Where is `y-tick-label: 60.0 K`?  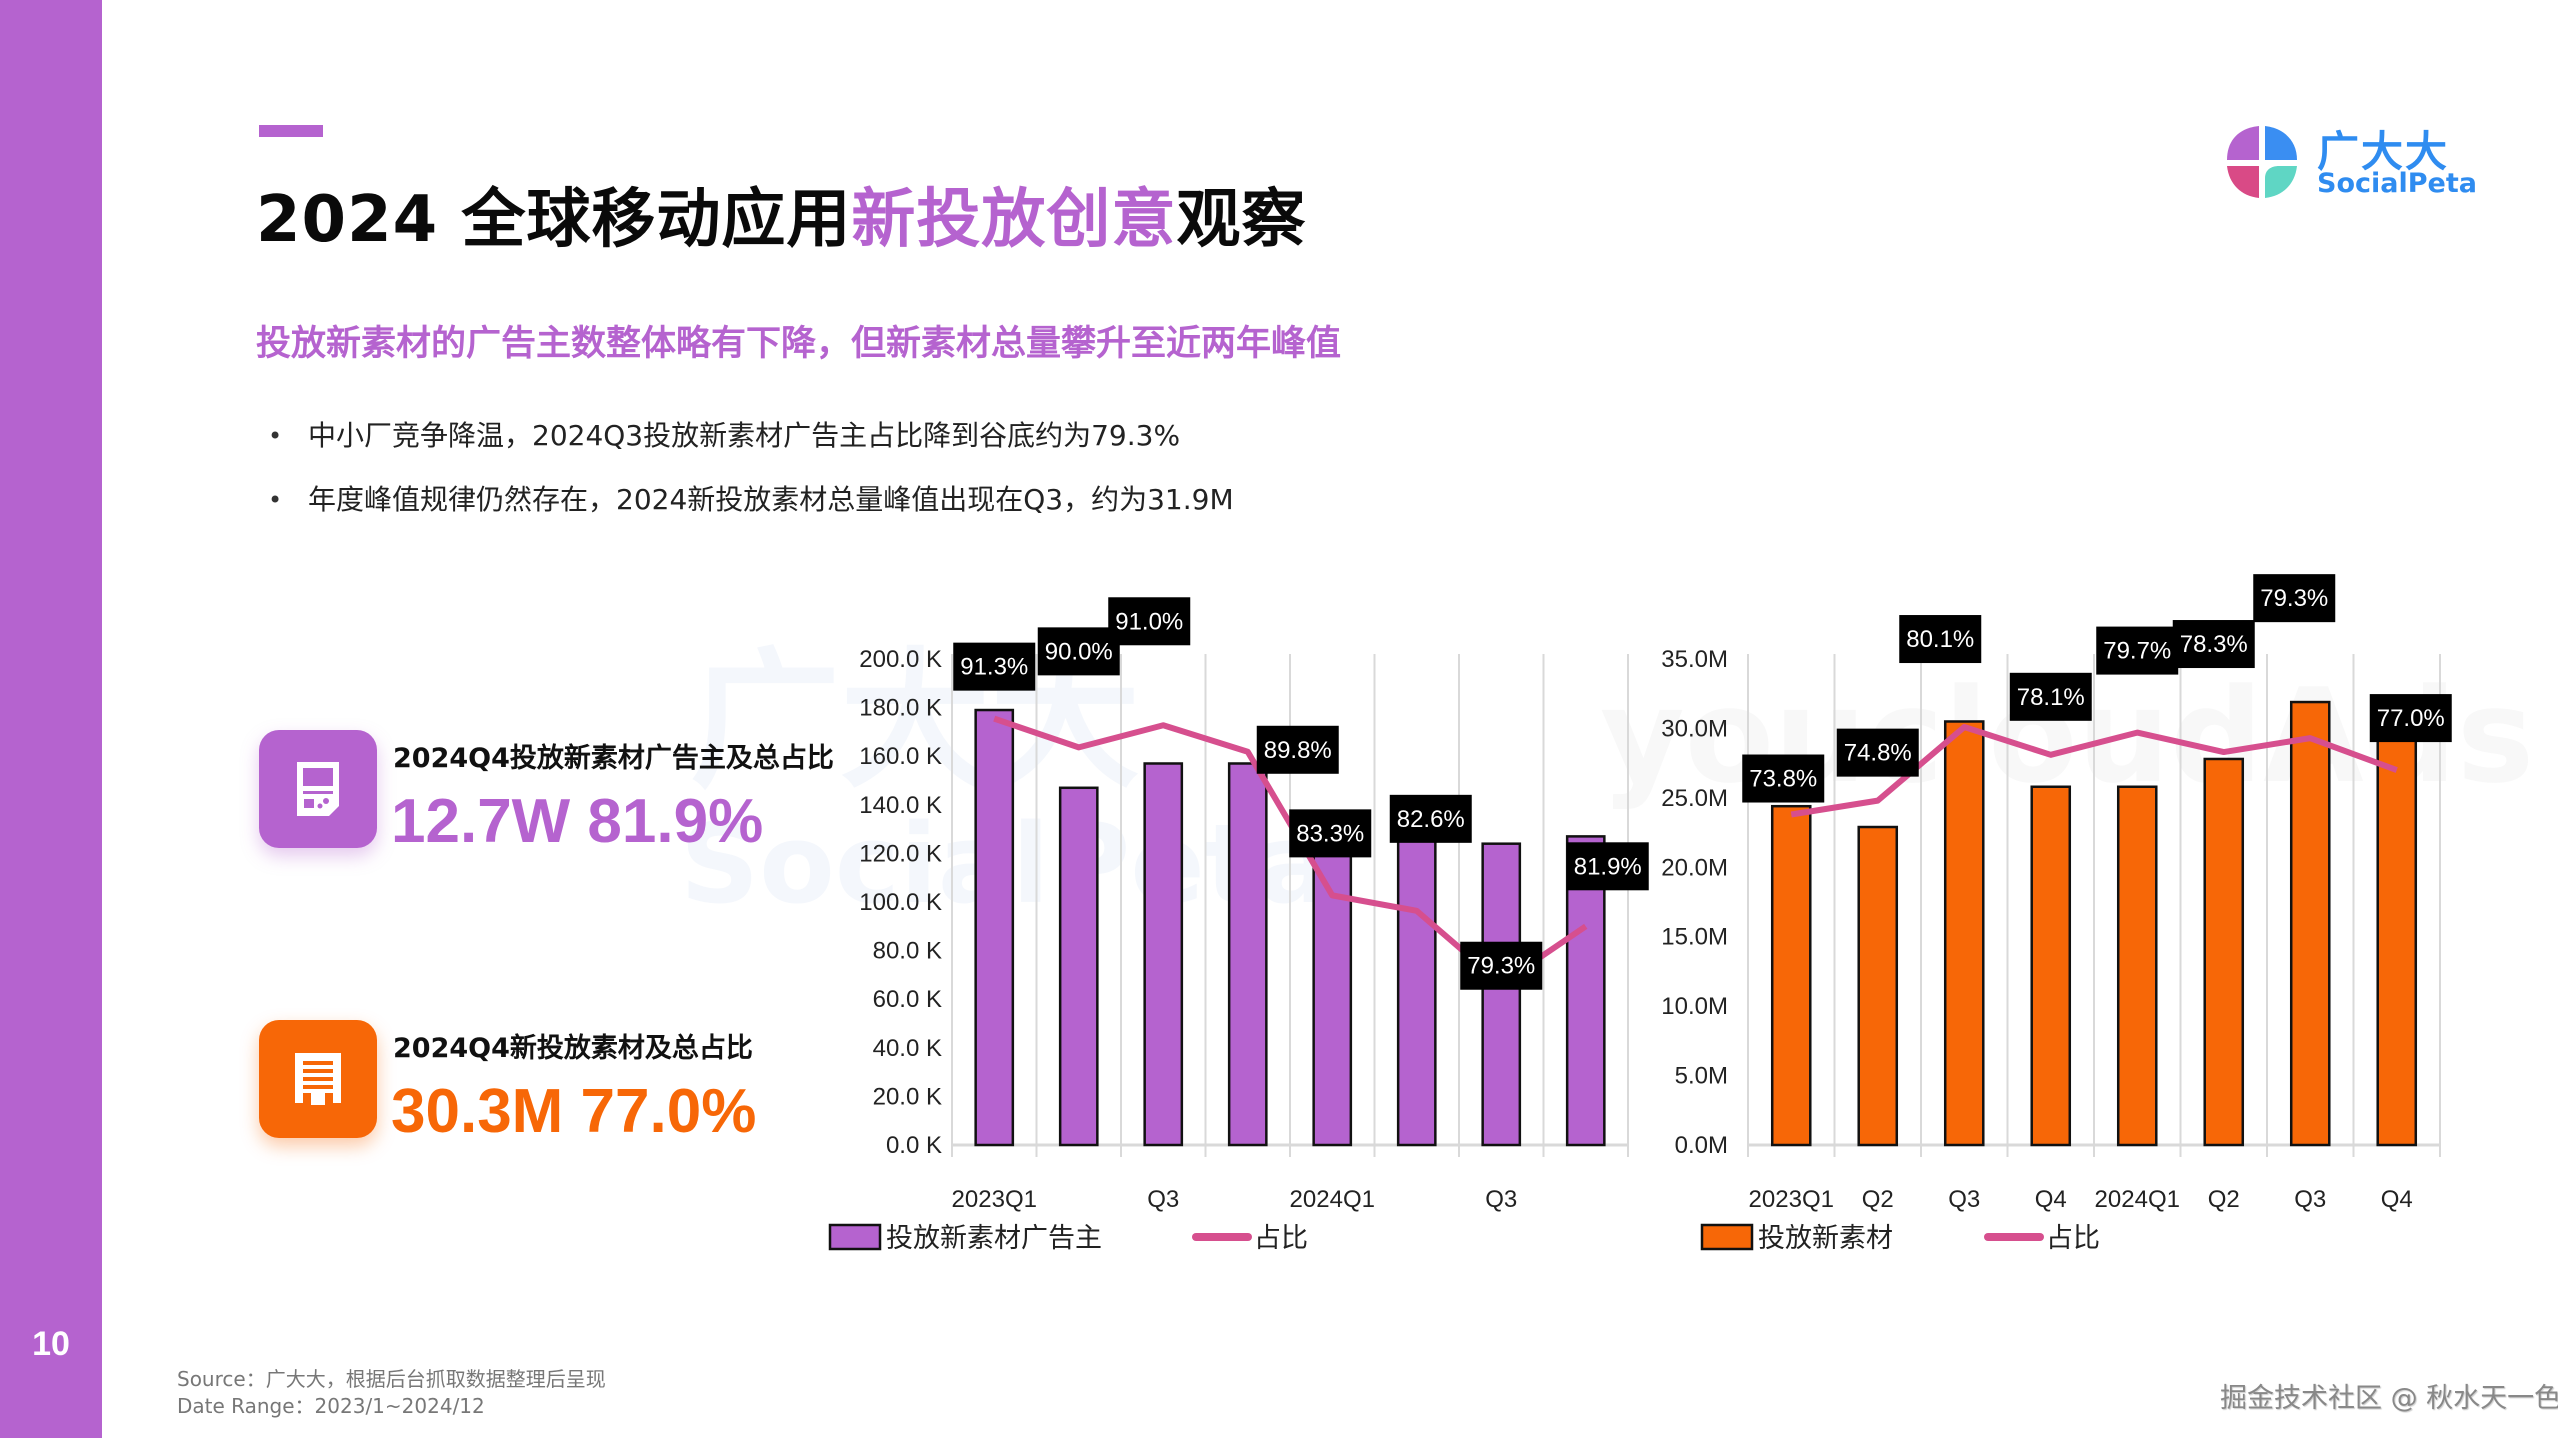
y-tick-label: 60.0 K is located at coordinates (907, 999).